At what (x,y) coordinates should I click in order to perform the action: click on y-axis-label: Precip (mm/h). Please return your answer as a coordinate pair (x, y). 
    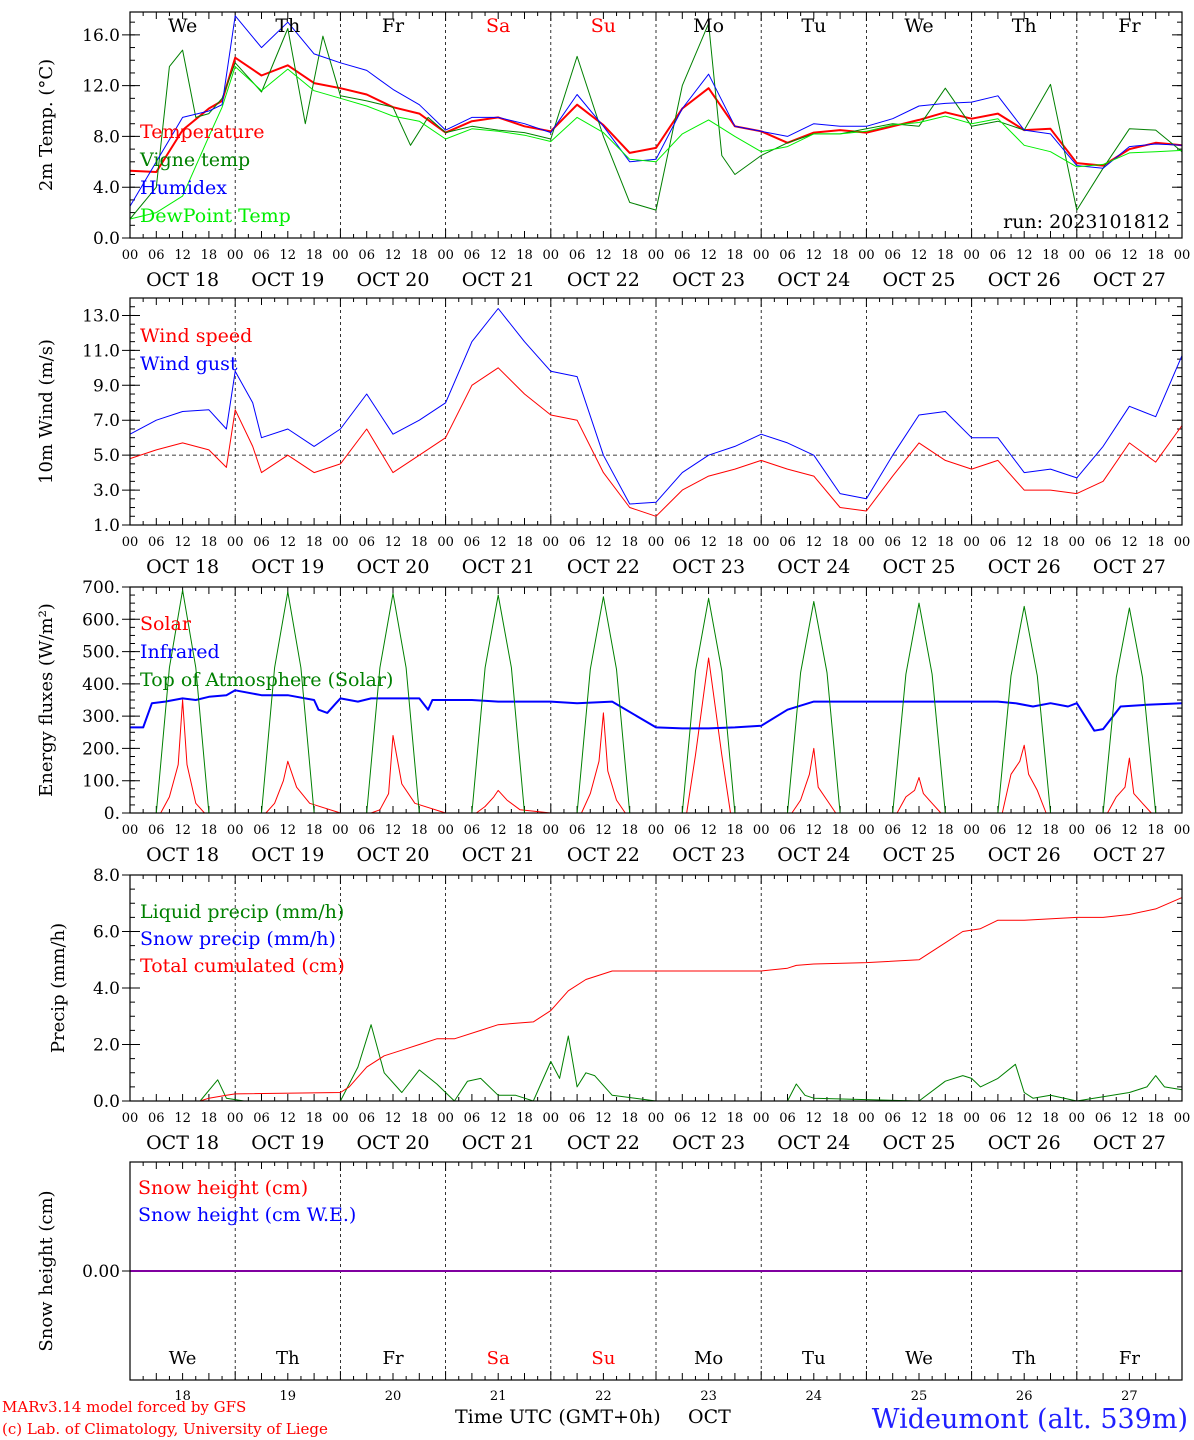
    Looking at the image, I should click on (58, 988).